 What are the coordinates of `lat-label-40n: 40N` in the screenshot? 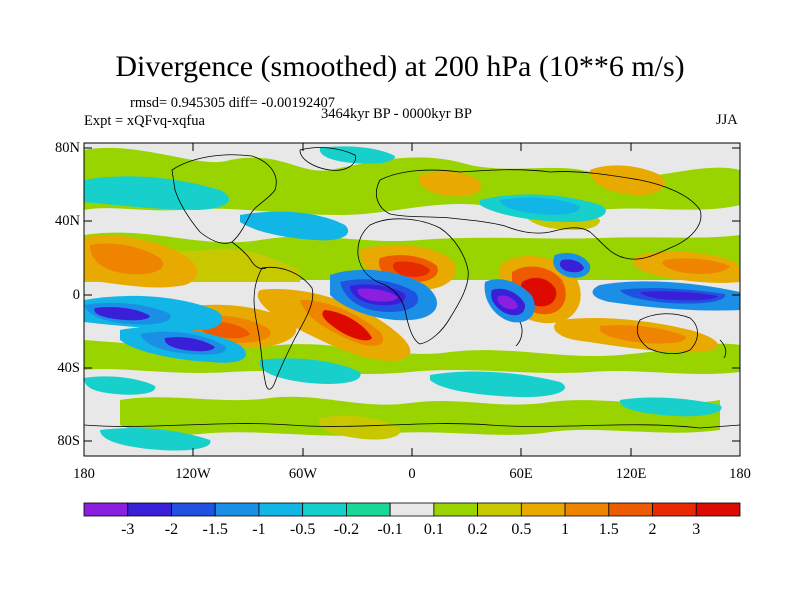 It's located at (67, 221).